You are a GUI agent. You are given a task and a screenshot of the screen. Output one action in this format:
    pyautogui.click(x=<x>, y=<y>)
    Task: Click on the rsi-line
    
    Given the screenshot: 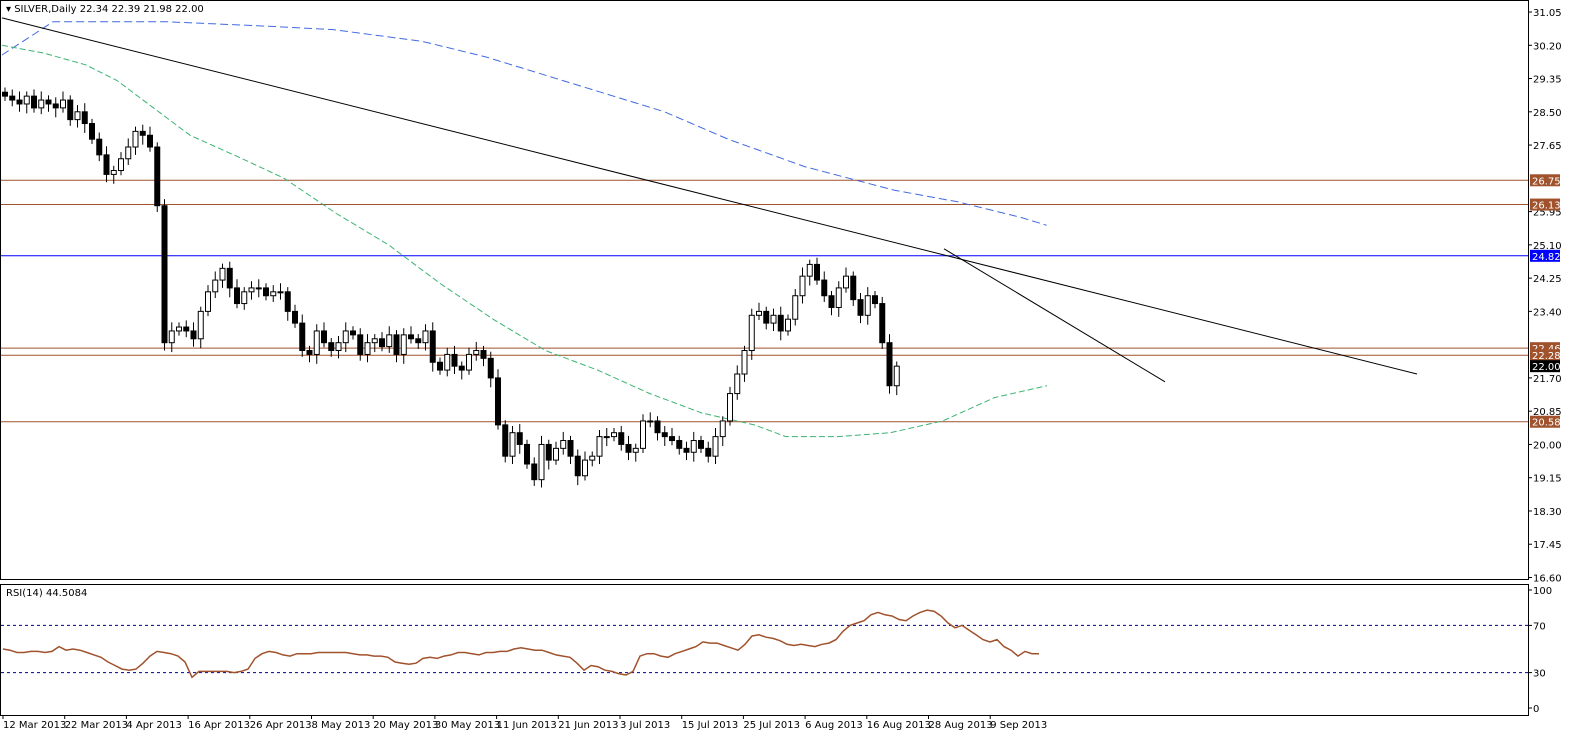 What is the action you would take?
    pyautogui.click(x=520, y=644)
    